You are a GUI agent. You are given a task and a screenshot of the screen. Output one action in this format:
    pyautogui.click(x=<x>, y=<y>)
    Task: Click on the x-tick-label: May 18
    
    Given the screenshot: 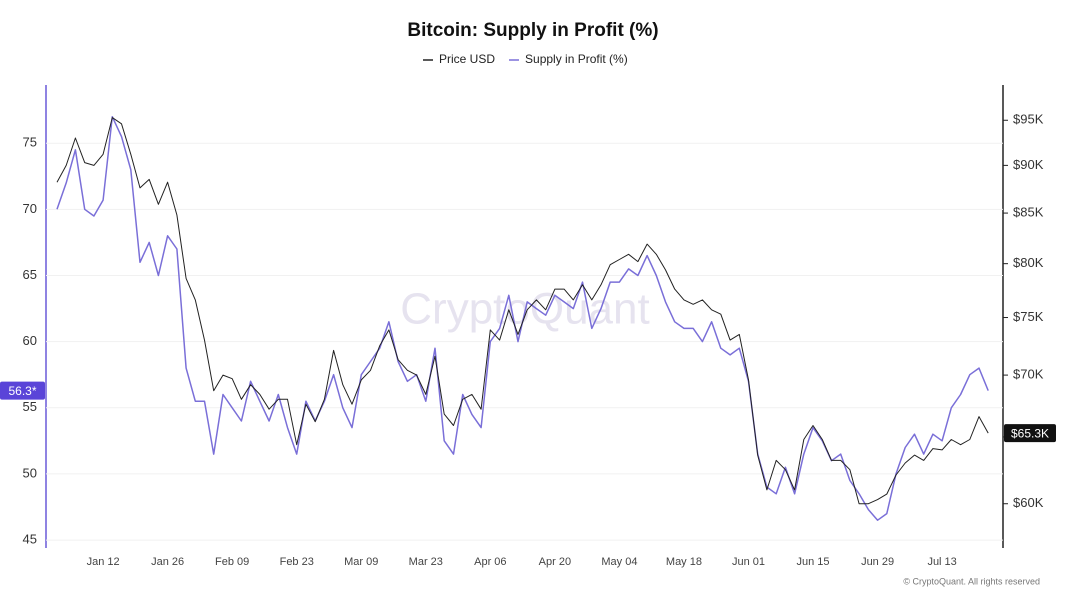 What is the action you would take?
    pyautogui.click(x=684, y=562)
    